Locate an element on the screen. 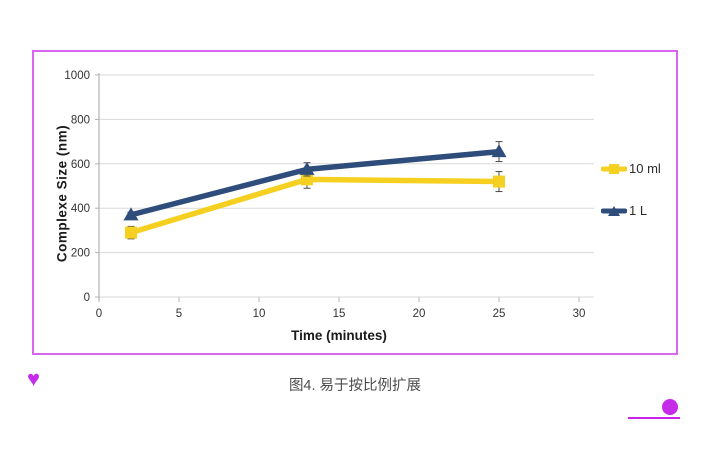  corner-underline is located at coordinates (654, 418).